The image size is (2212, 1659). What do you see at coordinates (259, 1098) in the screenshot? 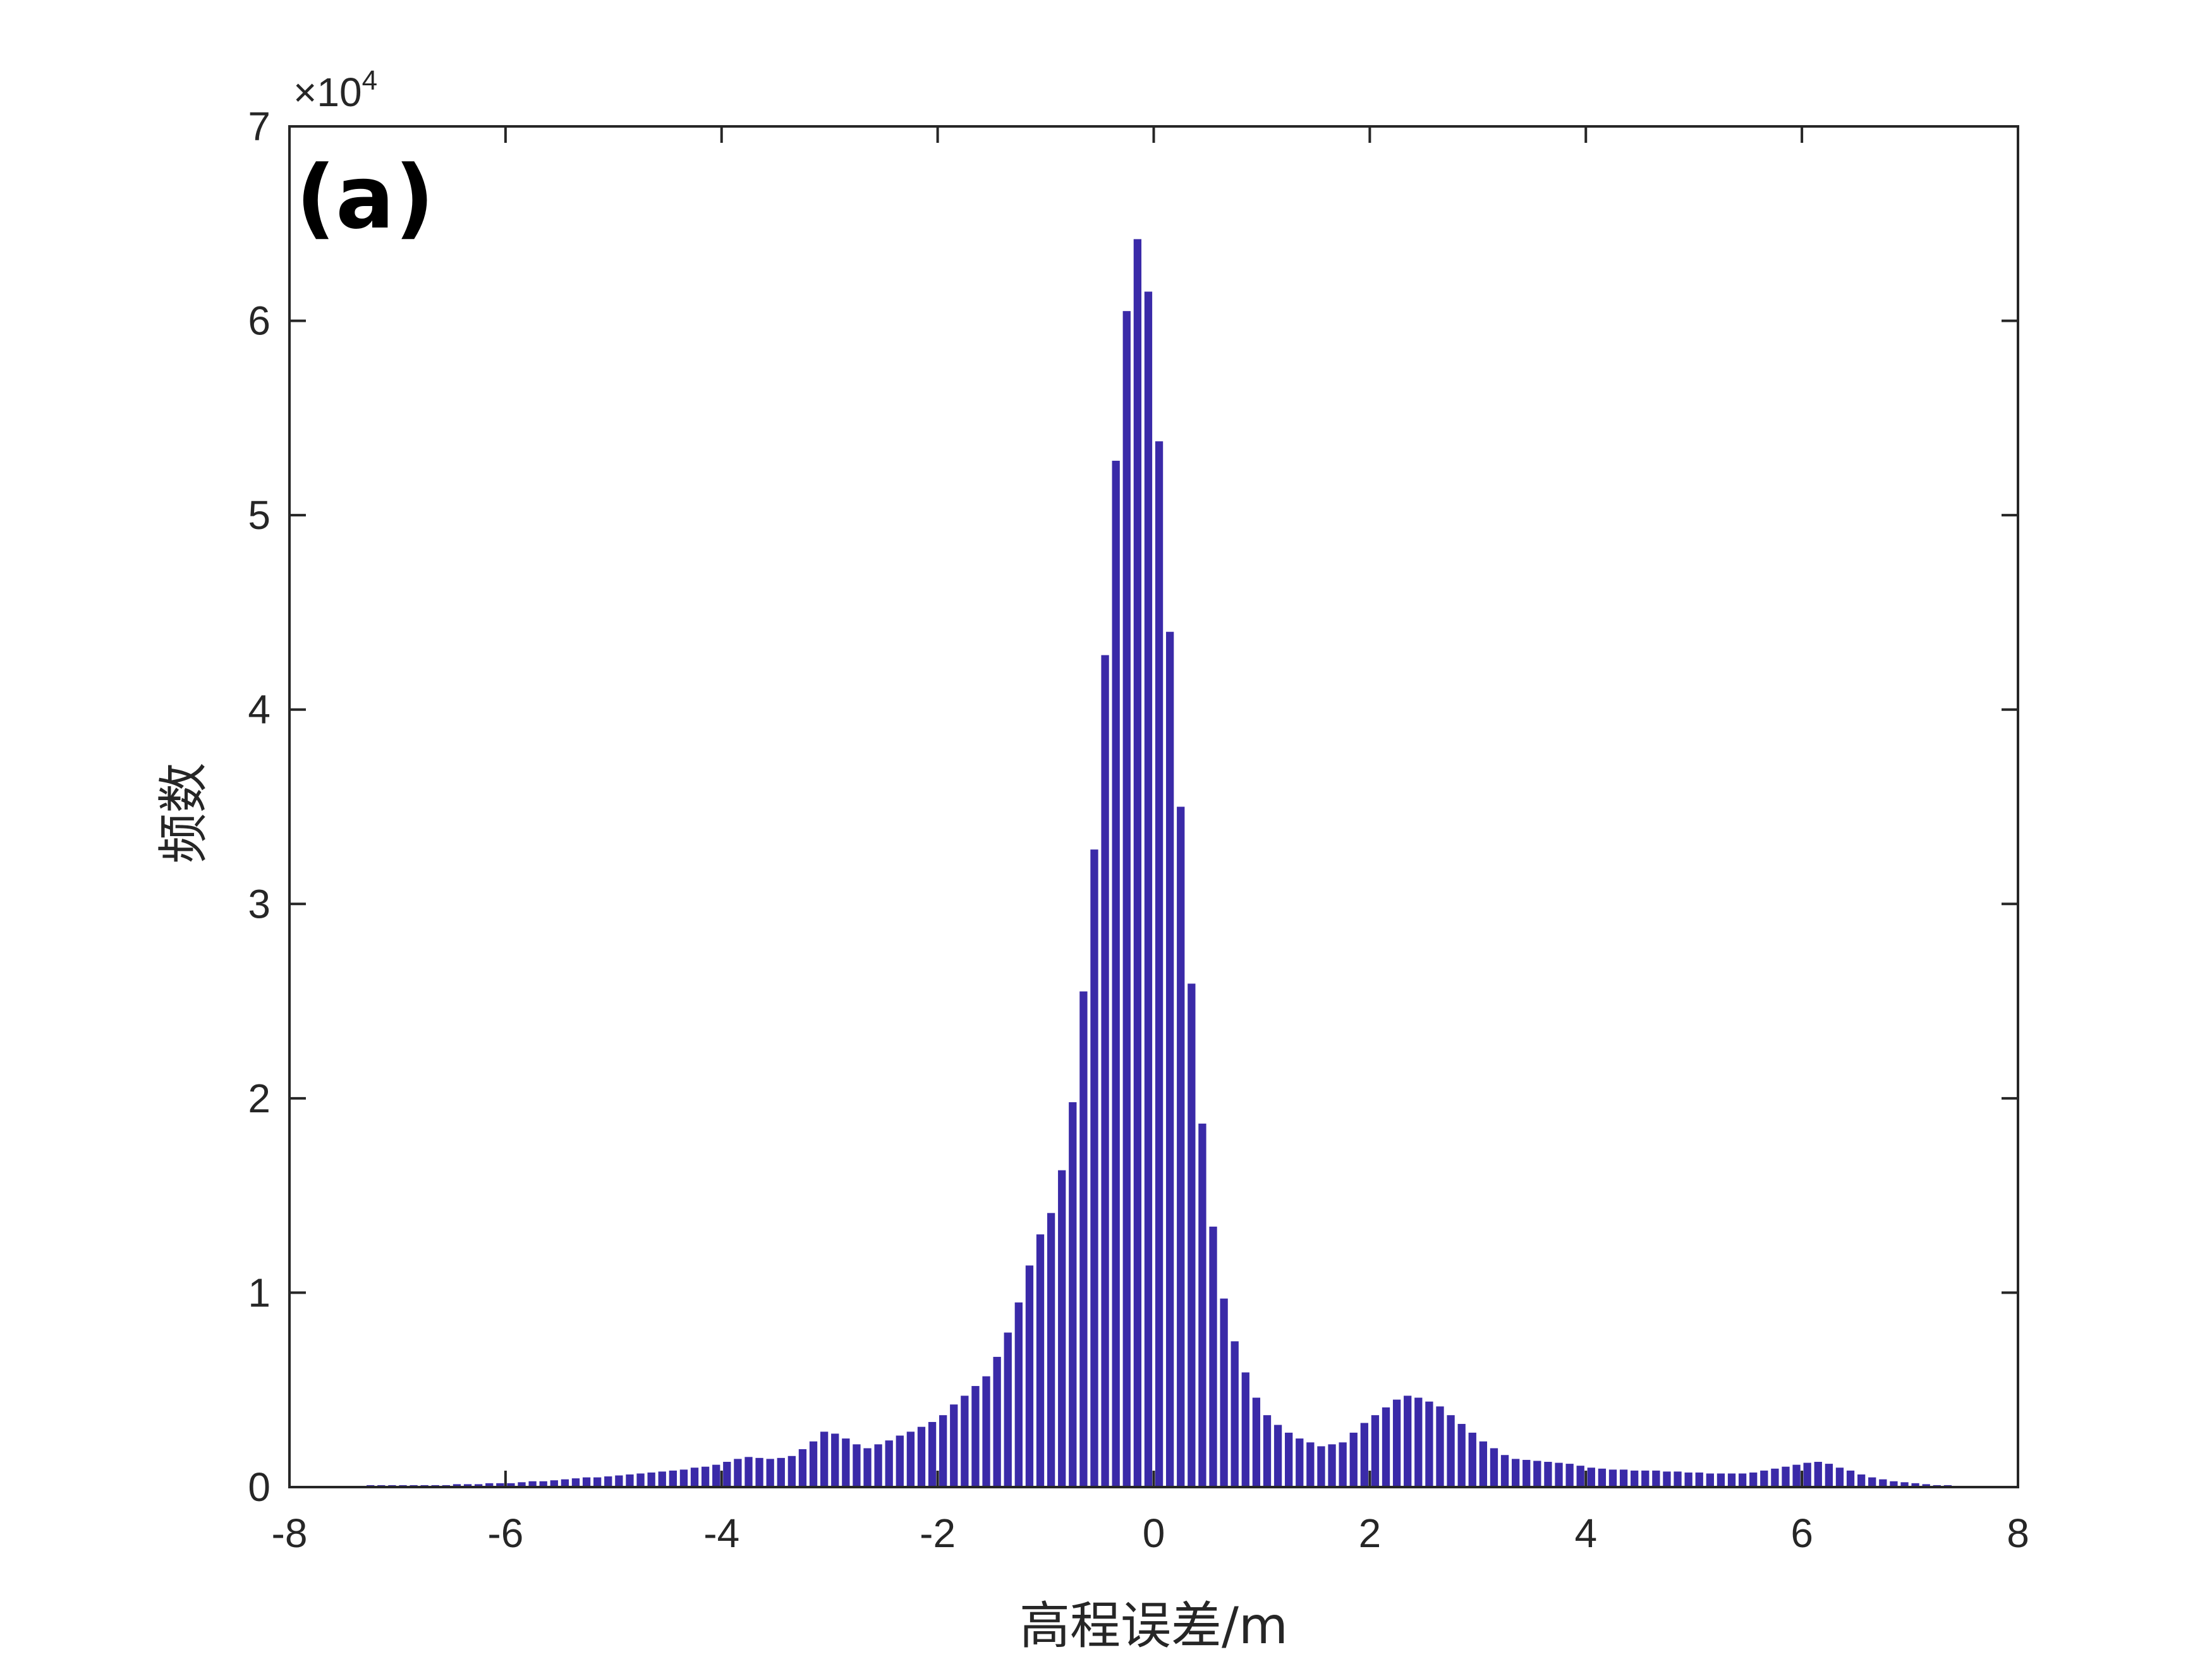
I see `y-tick-label: 2` at bounding box center [259, 1098].